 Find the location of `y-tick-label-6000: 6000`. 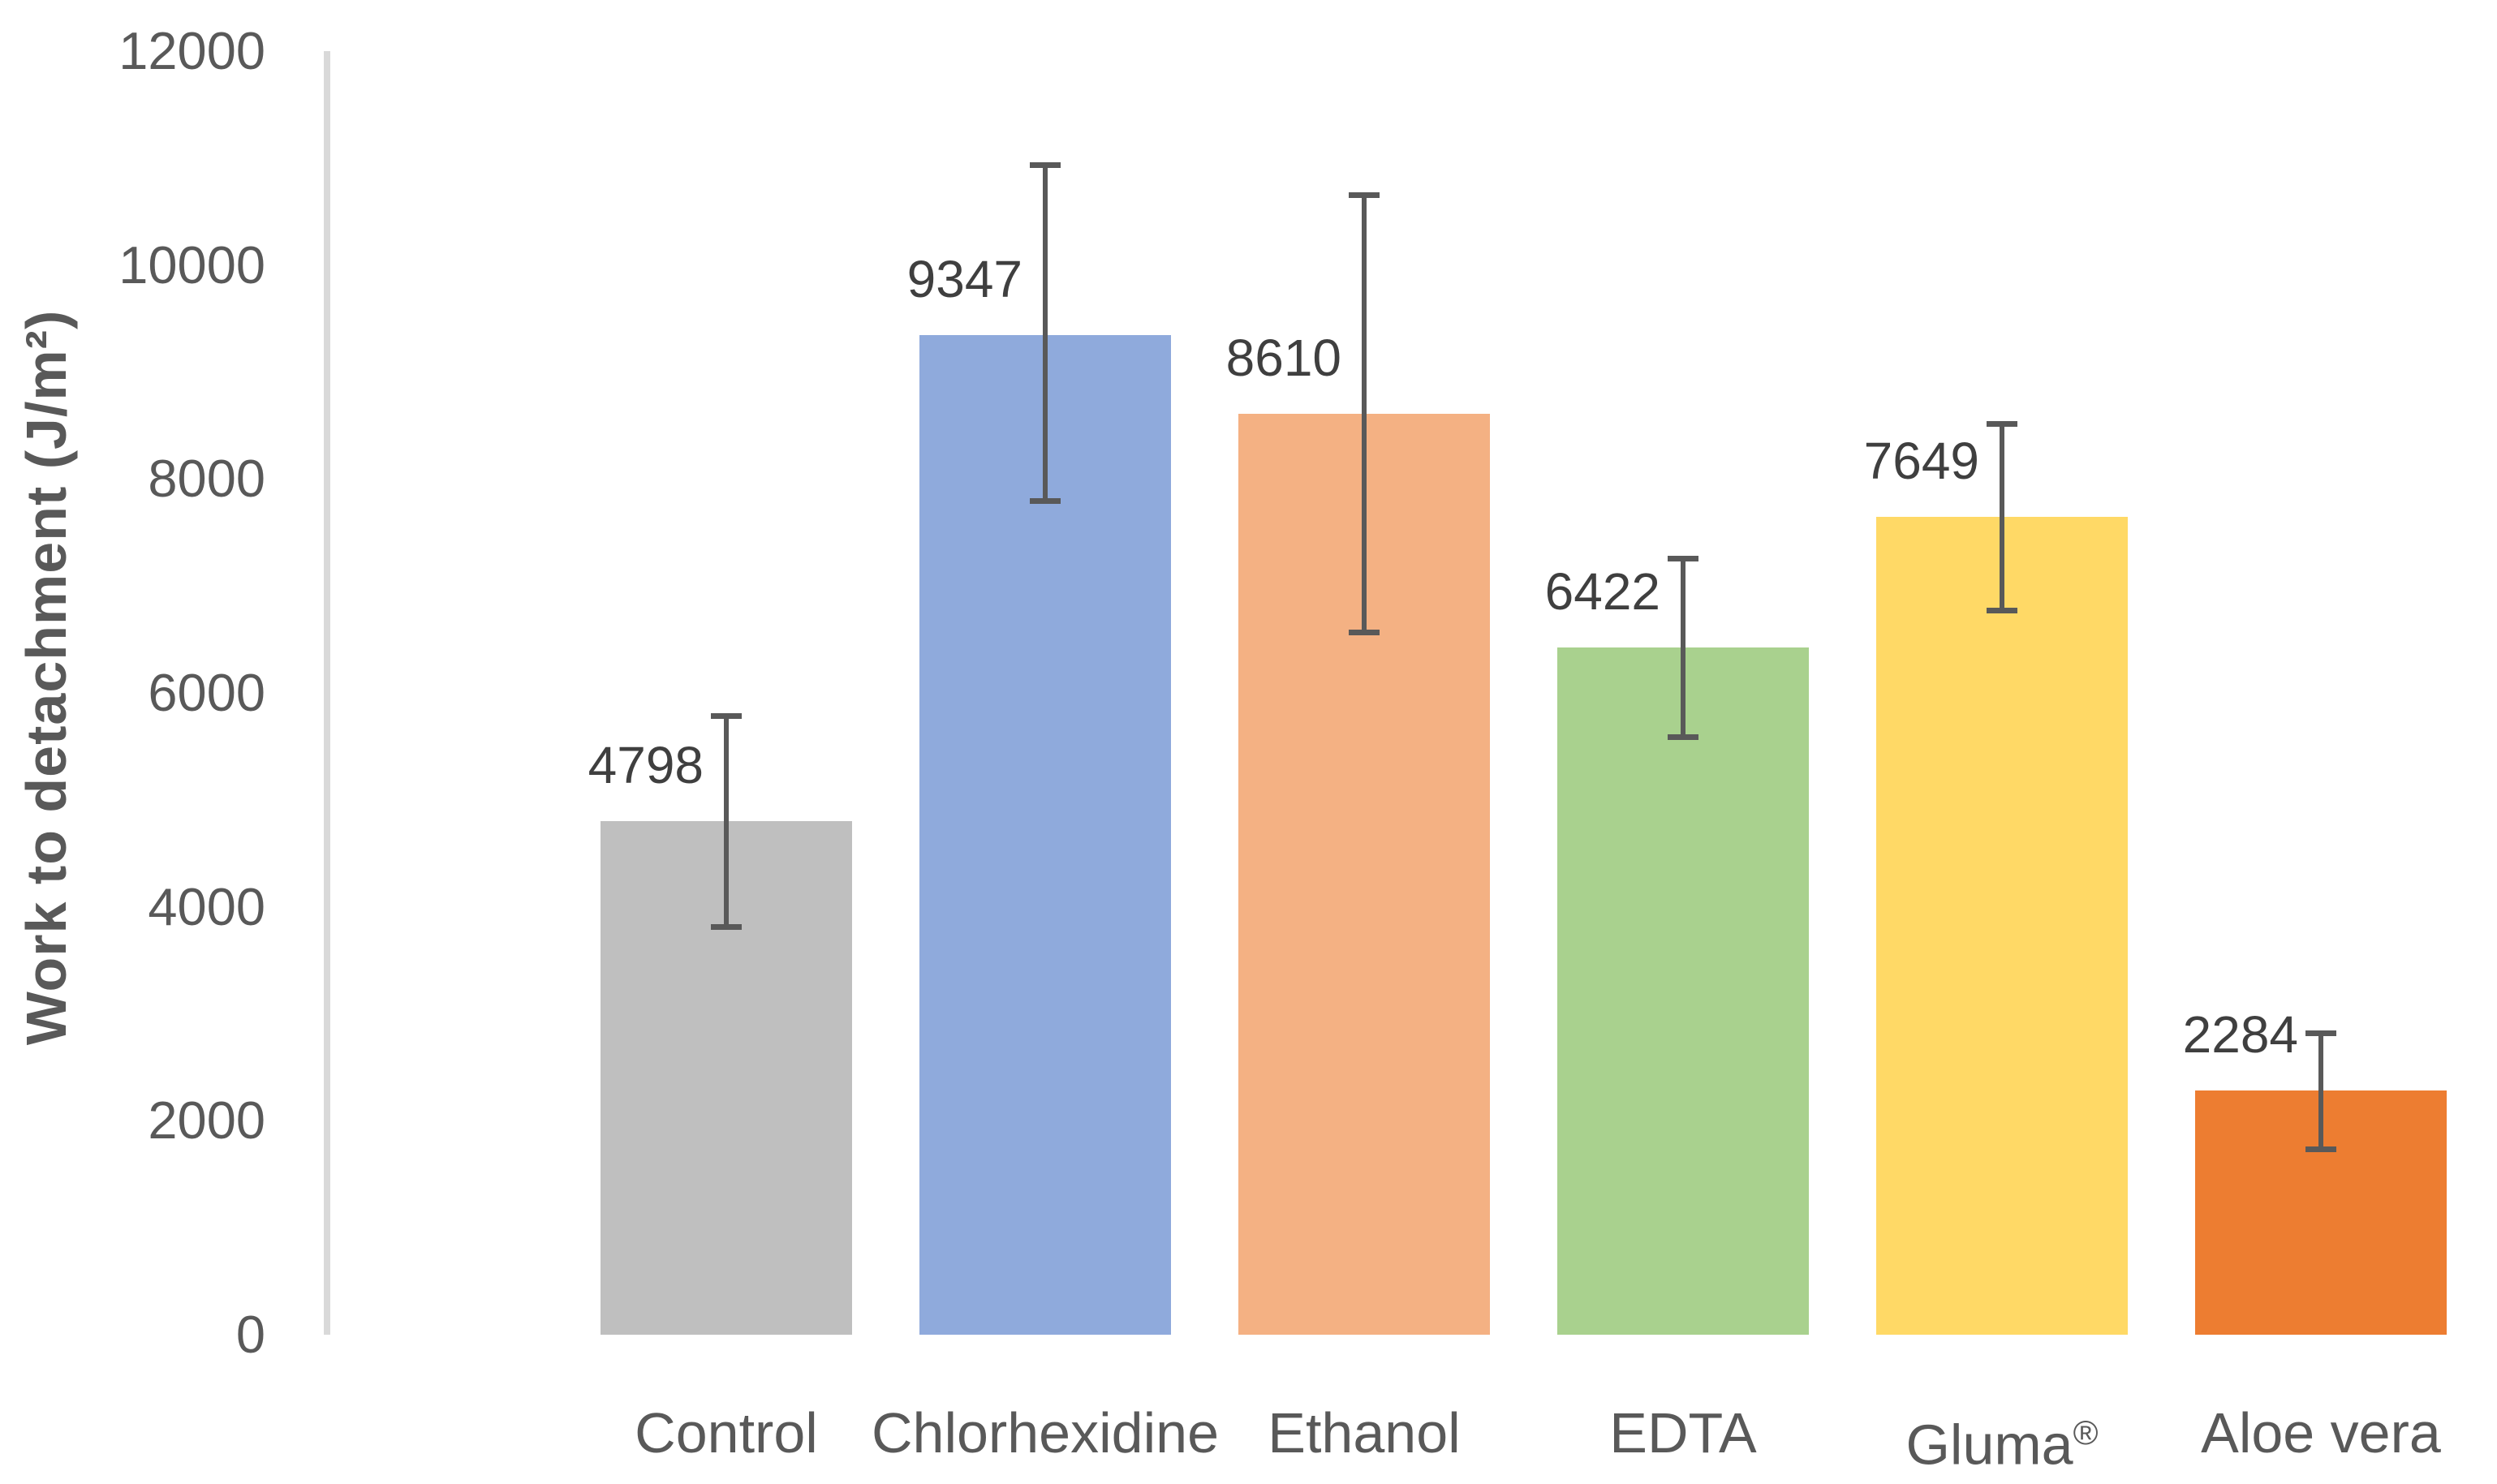

y-tick-label-6000: 6000 is located at coordinates (207, 692).